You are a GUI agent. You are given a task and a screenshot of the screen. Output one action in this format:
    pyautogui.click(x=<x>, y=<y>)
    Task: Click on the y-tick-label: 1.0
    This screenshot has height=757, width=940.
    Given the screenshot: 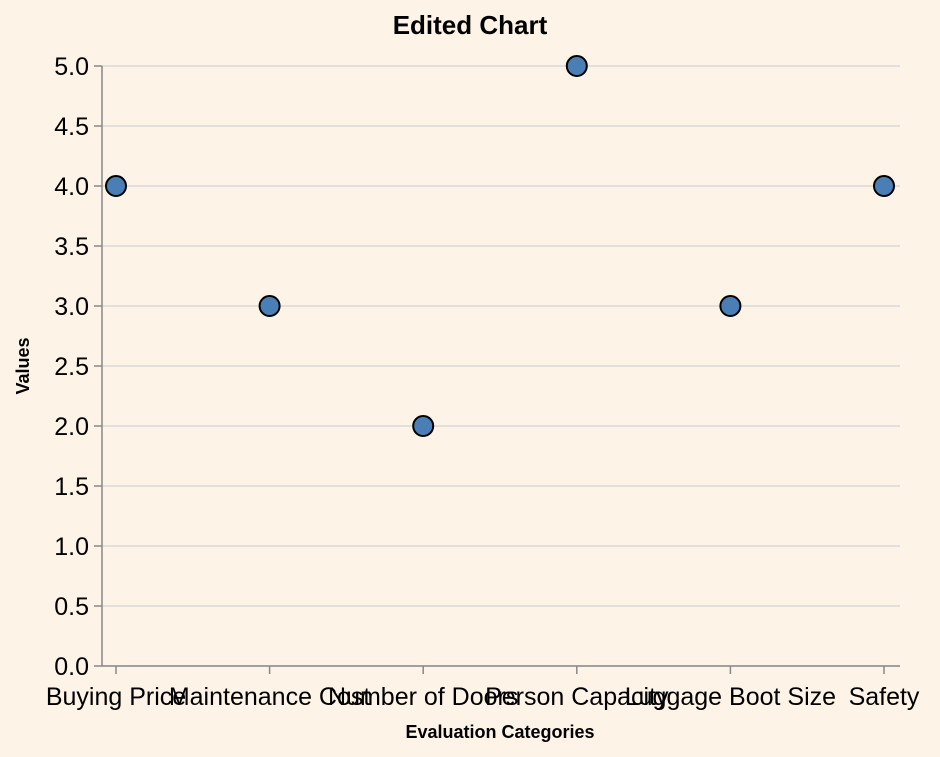 What is the action you would take?
    pyautogui.click(x=71, y=547)
    